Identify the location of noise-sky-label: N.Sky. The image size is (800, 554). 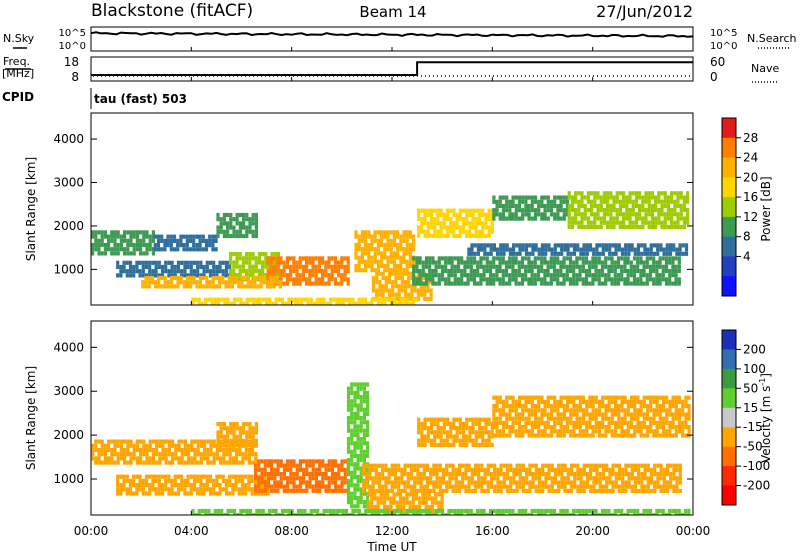
(19, 38).